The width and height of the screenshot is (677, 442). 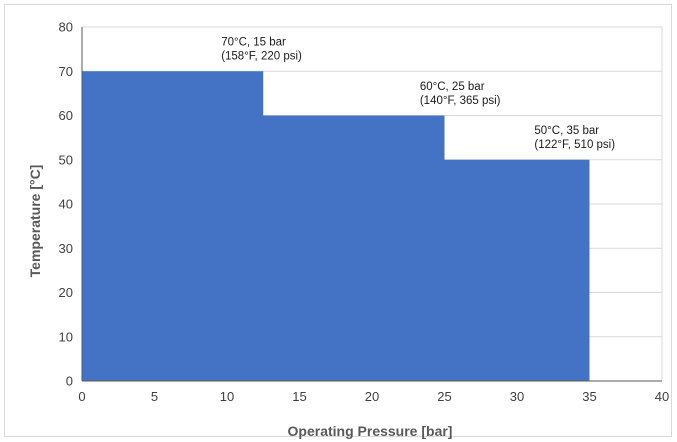 What do you see at coordinates (35, 221) in the screenshot?
I see `y-axis-title: Temperature [°C]` at bounding box center [35, 221].